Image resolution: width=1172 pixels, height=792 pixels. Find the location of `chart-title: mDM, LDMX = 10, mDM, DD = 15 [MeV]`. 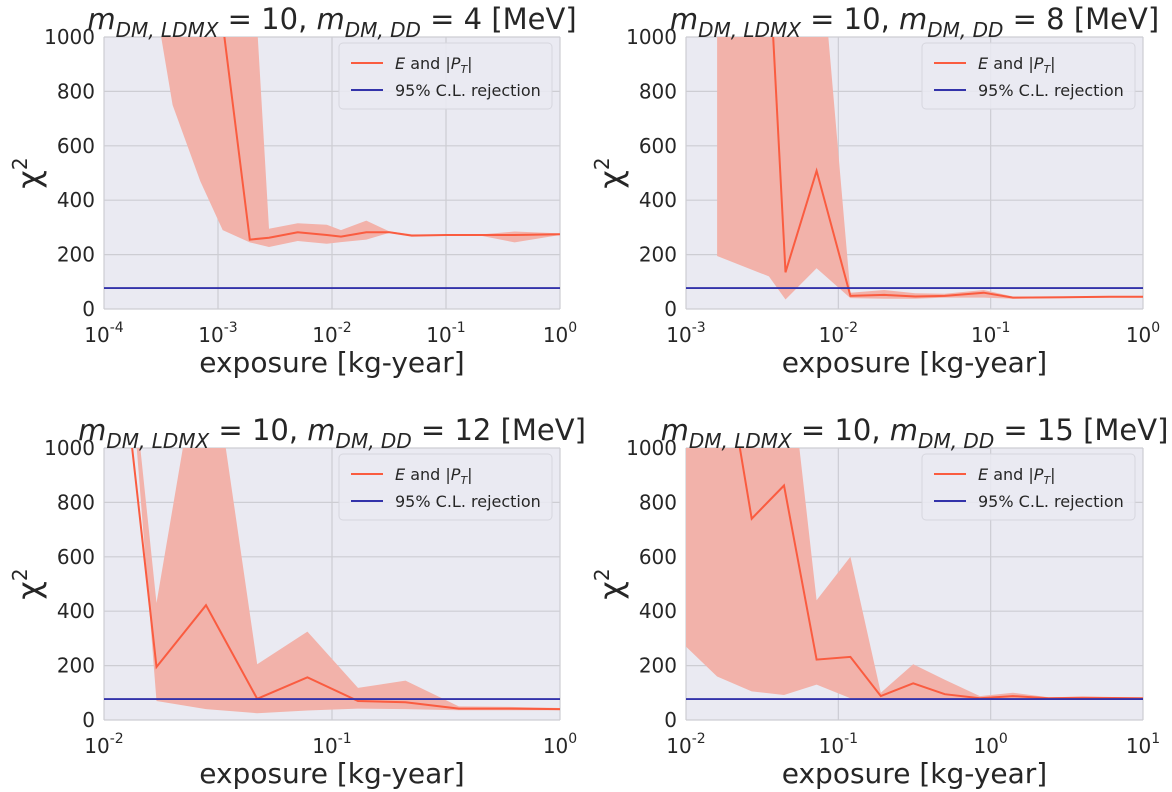

chart-title: mDM, LDMX = 10, mDM, DD = 15 [MeV] is located at coordinates (915, 433).